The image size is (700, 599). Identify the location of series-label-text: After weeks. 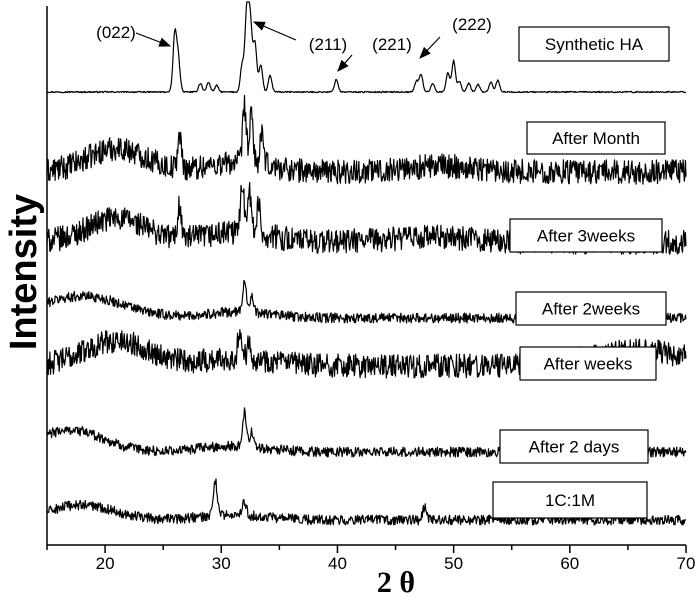
(588, 364).